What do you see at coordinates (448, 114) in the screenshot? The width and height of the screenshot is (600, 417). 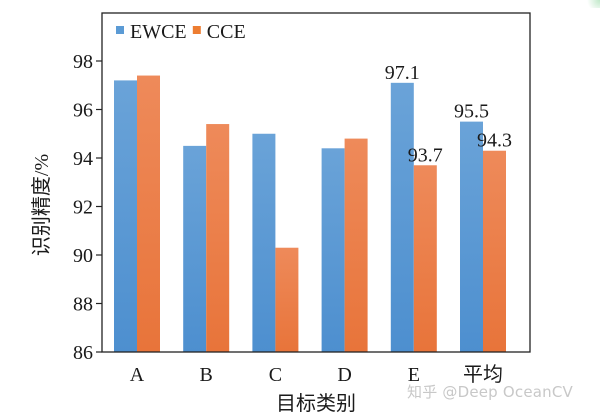 I see `data-labels-group: 97.1 93.7 95.5 94.3` at bounding box center [448, 114].